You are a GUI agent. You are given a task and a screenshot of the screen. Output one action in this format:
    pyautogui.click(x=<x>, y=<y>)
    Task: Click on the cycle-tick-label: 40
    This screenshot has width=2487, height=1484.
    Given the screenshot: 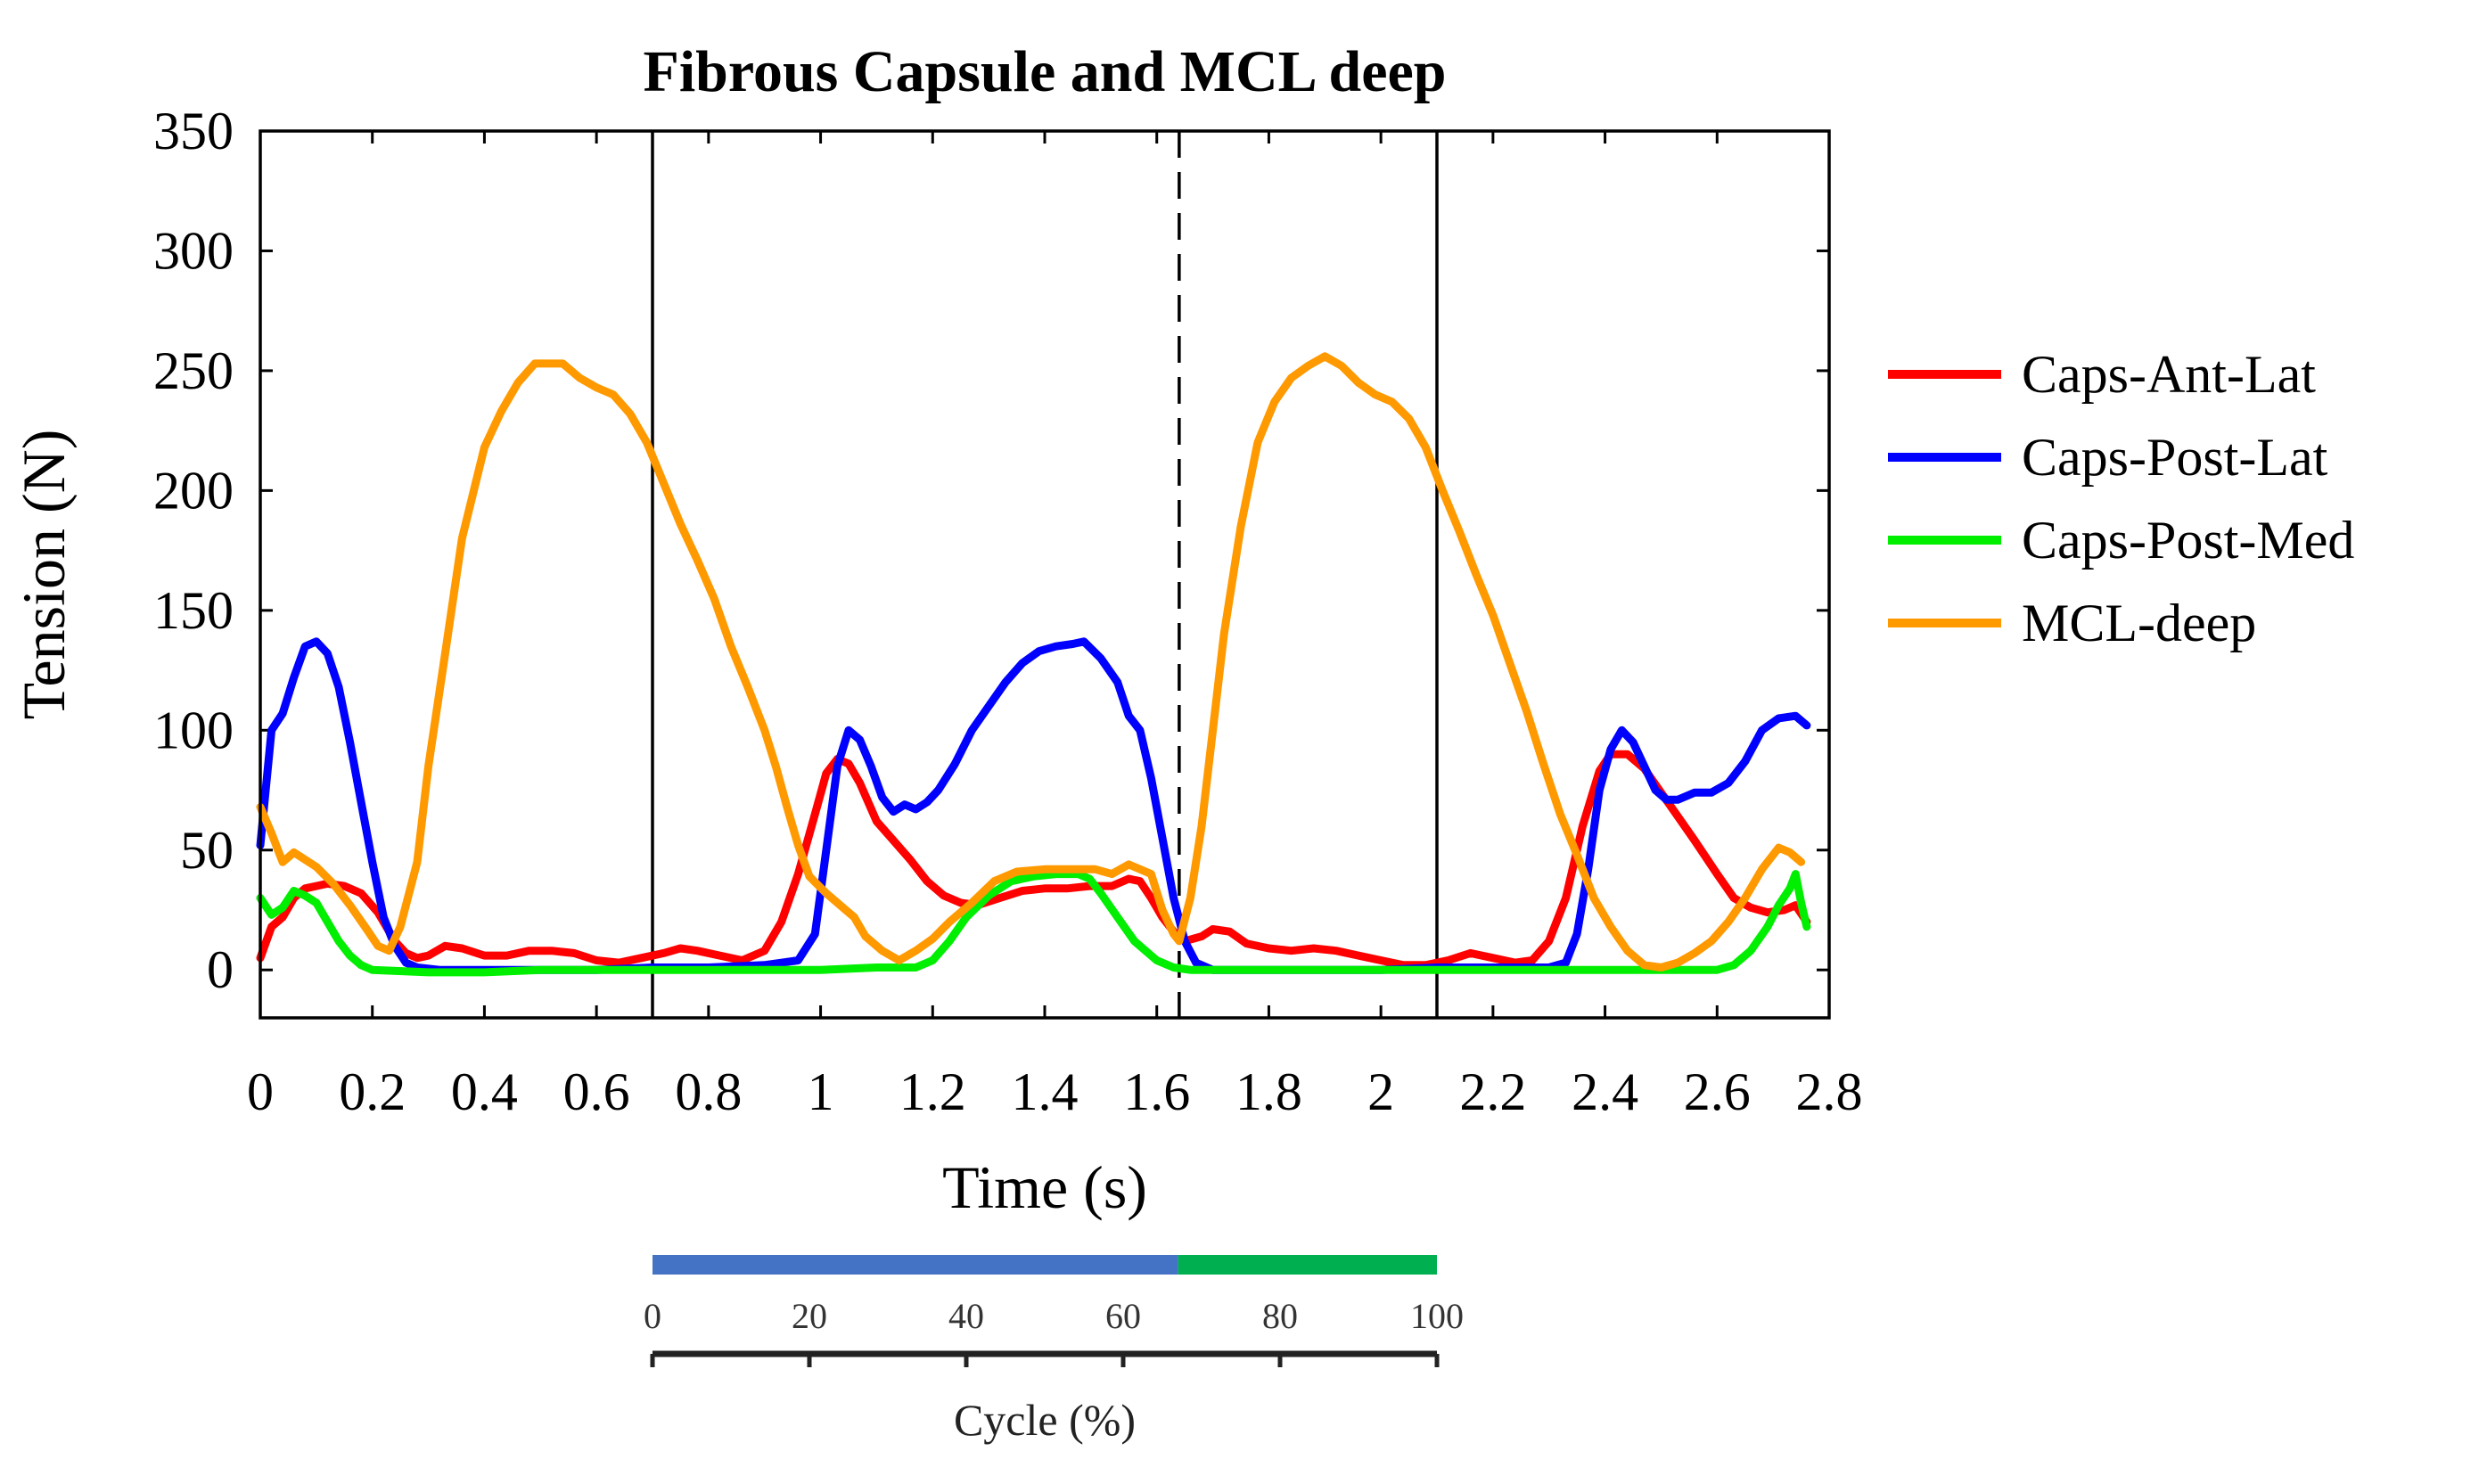 What is the action you would take?
    pyautogui.click(x=966, y=1316)
    